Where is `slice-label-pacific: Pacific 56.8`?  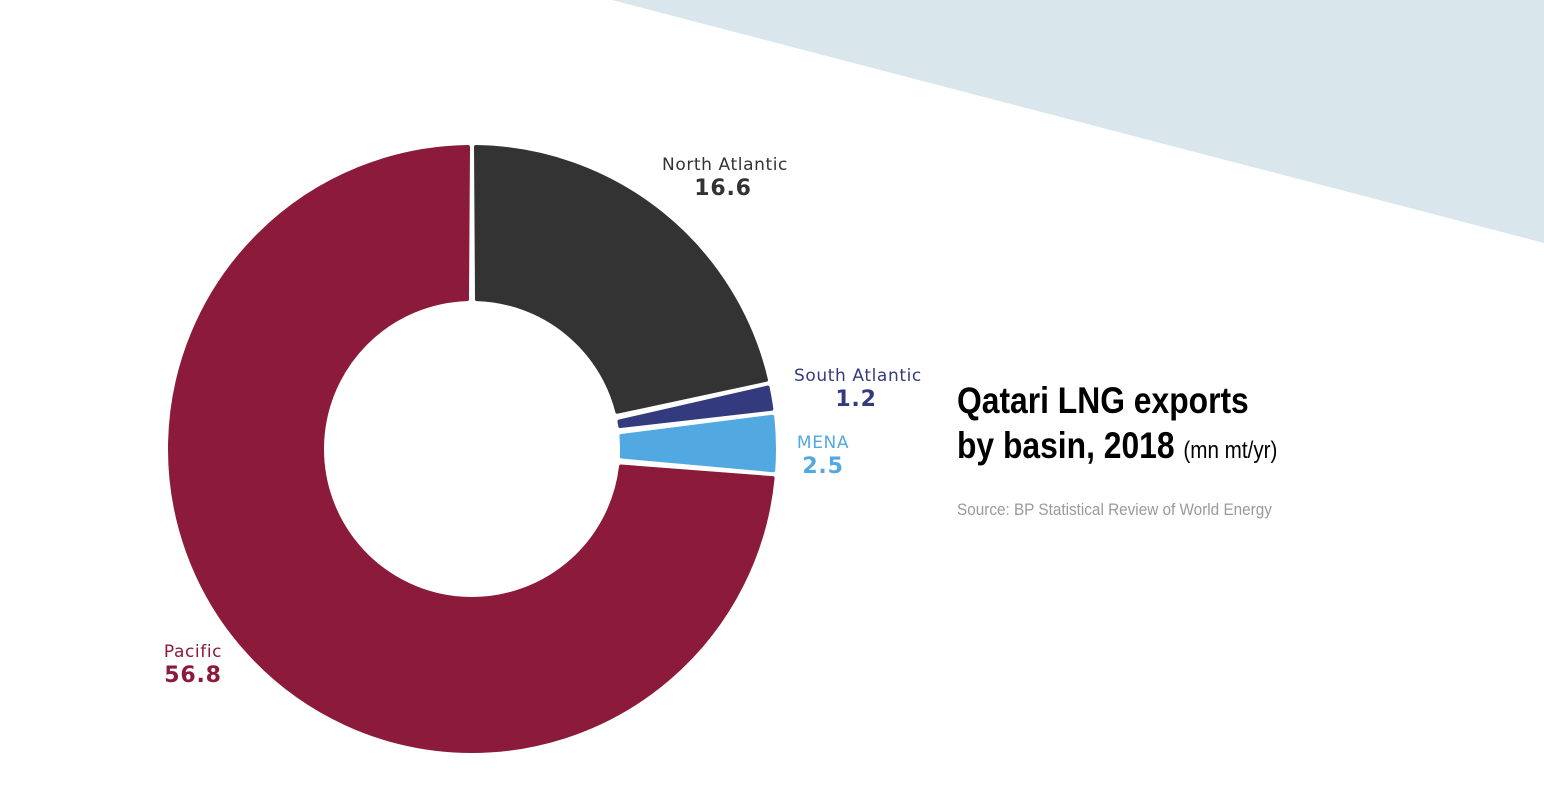
slice-label-pacific: Pacific 56.8 is located at coordinates (193, 665).